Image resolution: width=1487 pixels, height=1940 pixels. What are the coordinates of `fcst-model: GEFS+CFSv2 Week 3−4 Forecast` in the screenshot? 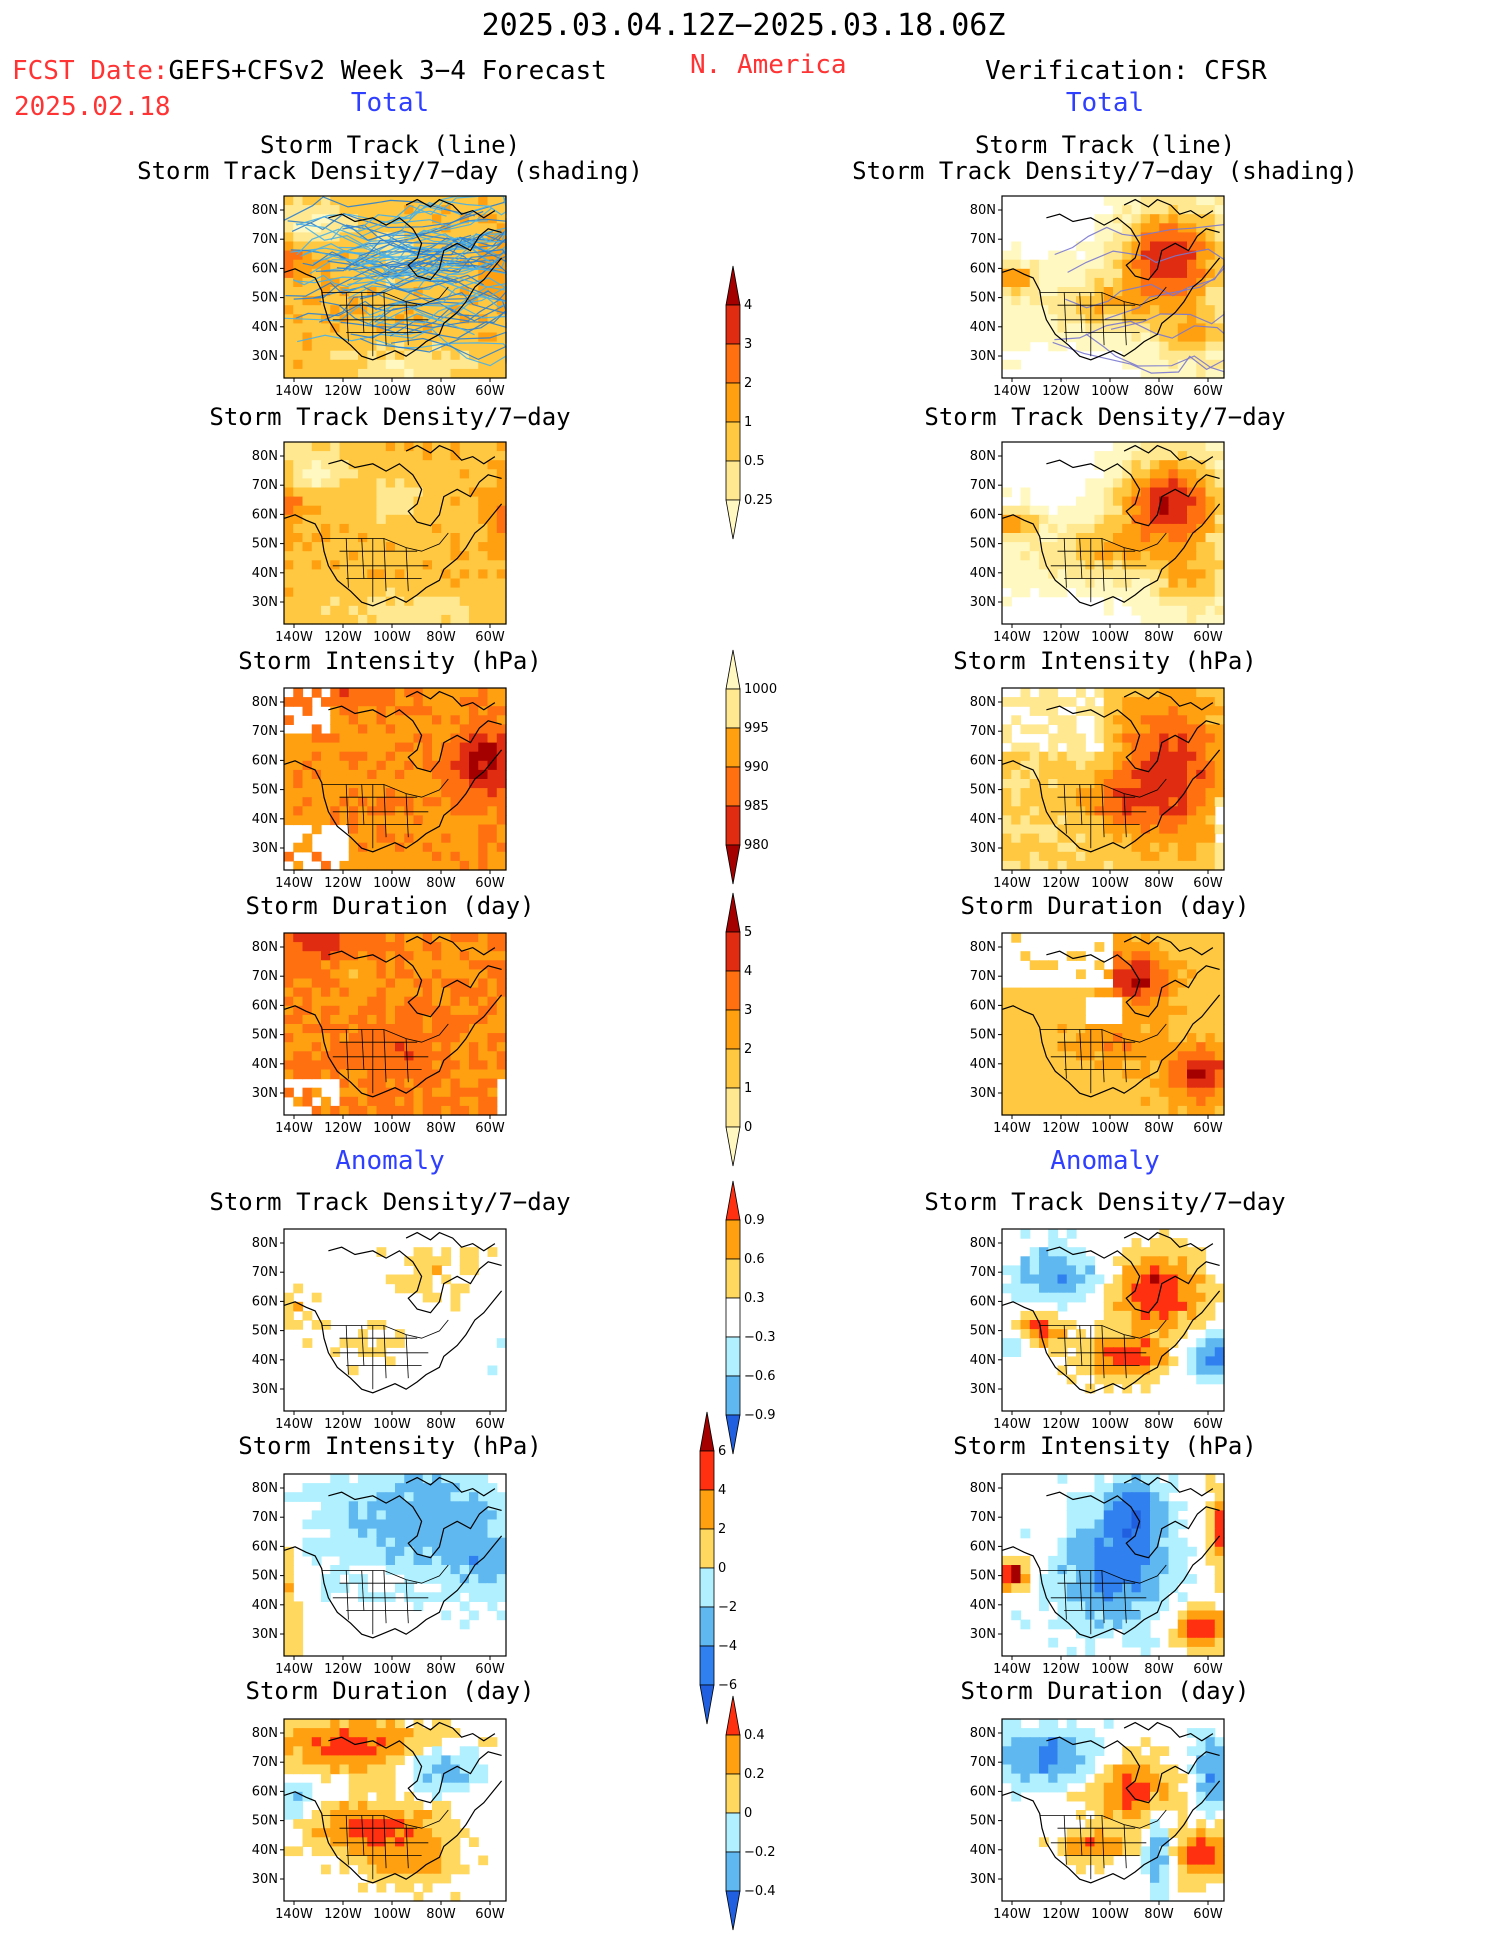 It's located at (388, 71).